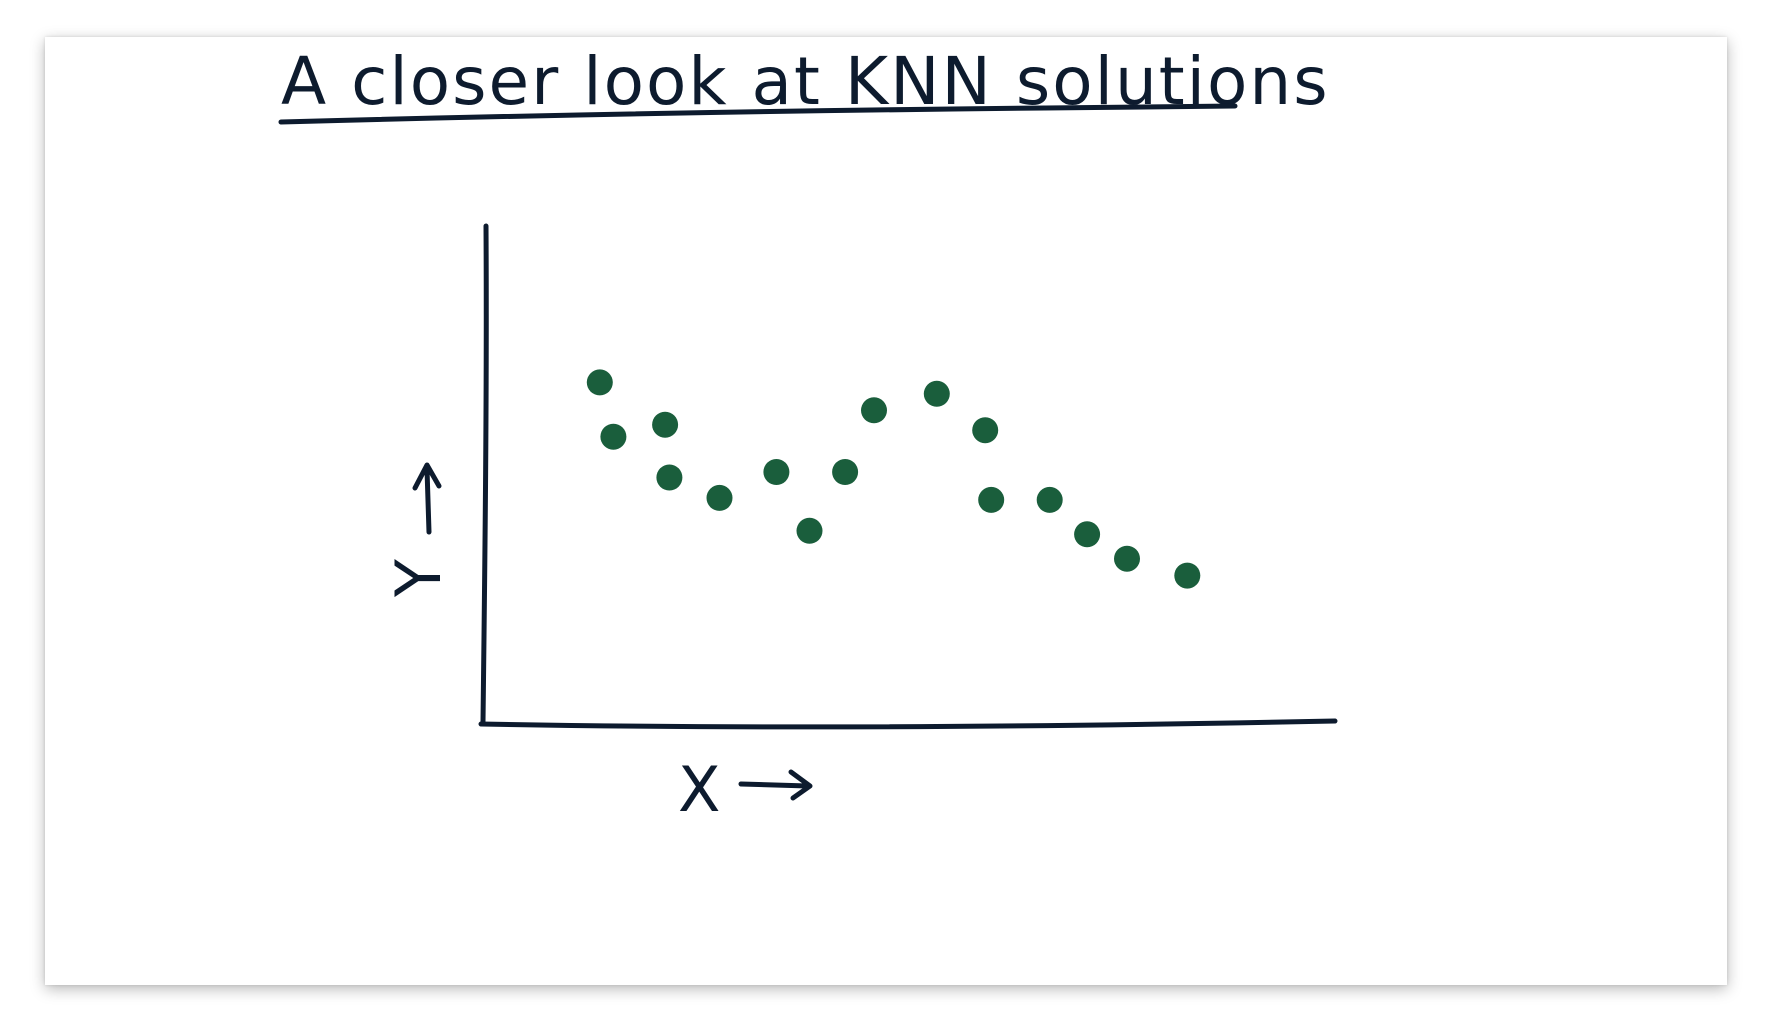 This screenshot has width=1770, height=1036. Describe the element at coordinates (893, 479) in the screenshot. I see `scatter-points` at that location.